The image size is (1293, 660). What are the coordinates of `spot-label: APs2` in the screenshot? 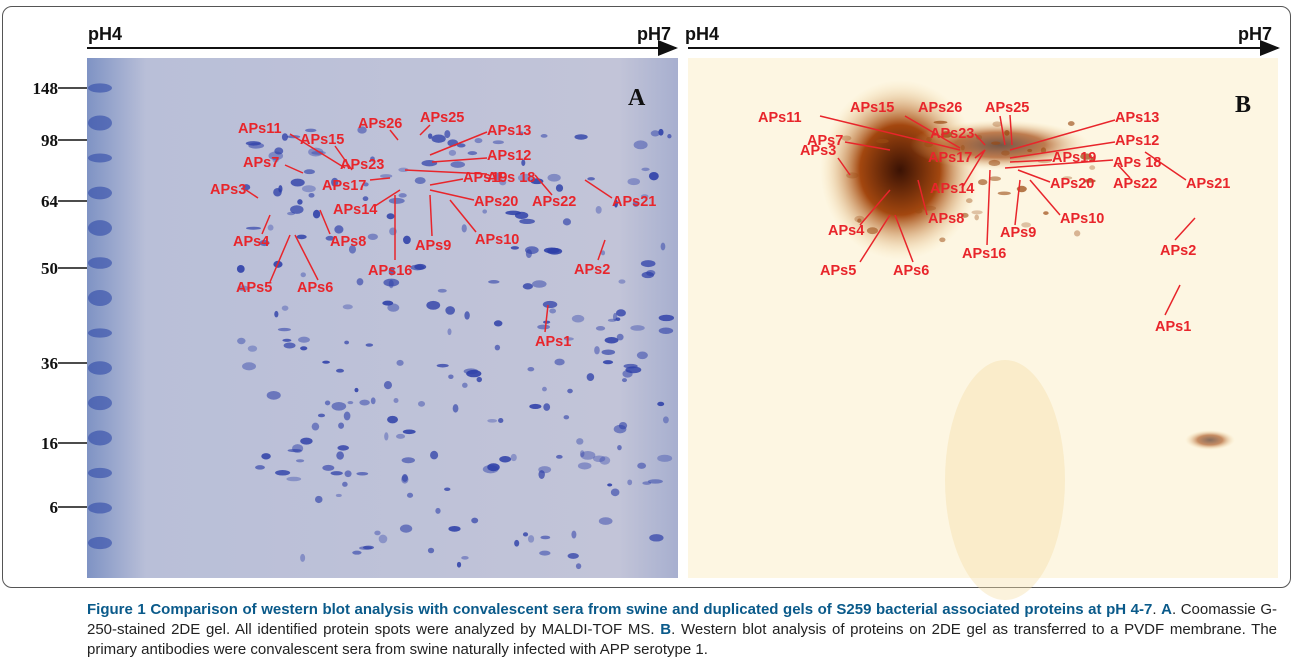 It's located at (1178, 251).